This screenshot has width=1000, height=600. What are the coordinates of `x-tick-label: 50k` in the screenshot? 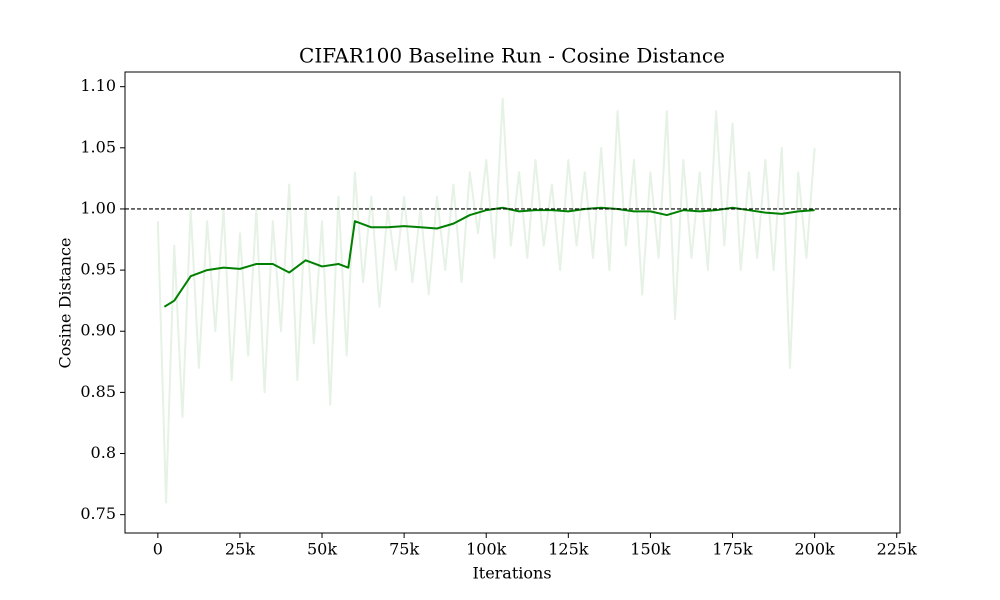 It's located at (322, 549).